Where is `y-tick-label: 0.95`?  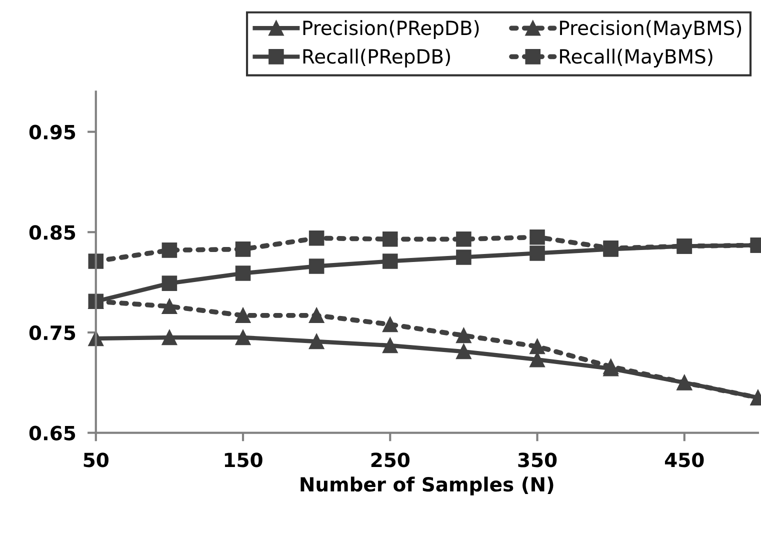
y-tick-label: 0.95 is located at coordinates (52, 132).